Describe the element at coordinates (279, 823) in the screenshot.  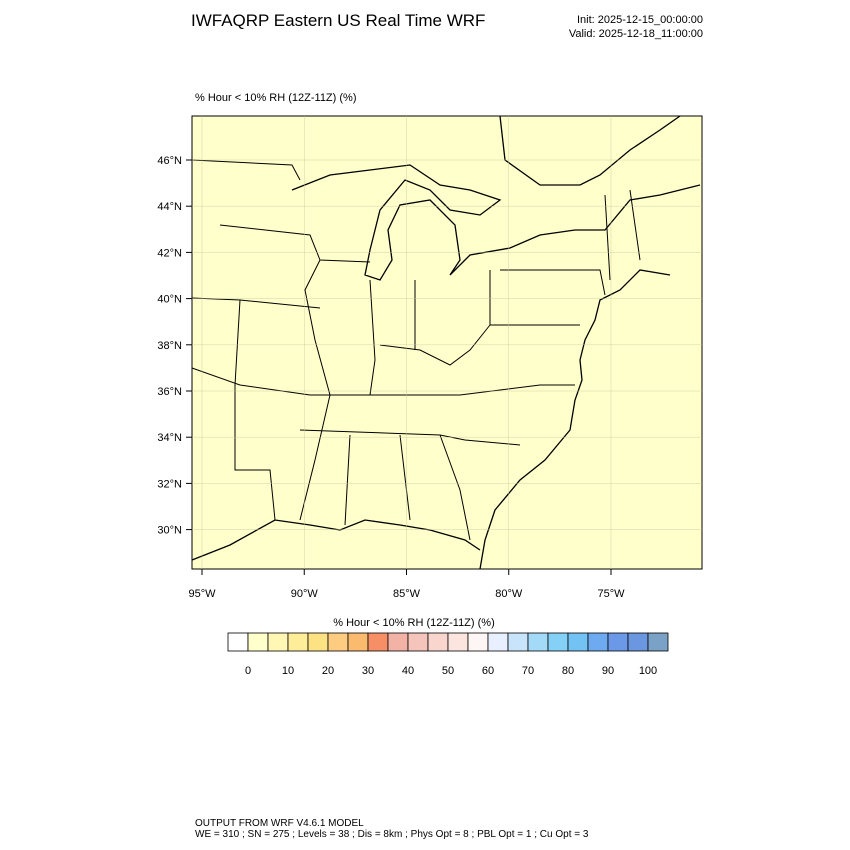
I see `footer-model: OUTPUT FROM WRF V4.6.1 MODEL` at that location.